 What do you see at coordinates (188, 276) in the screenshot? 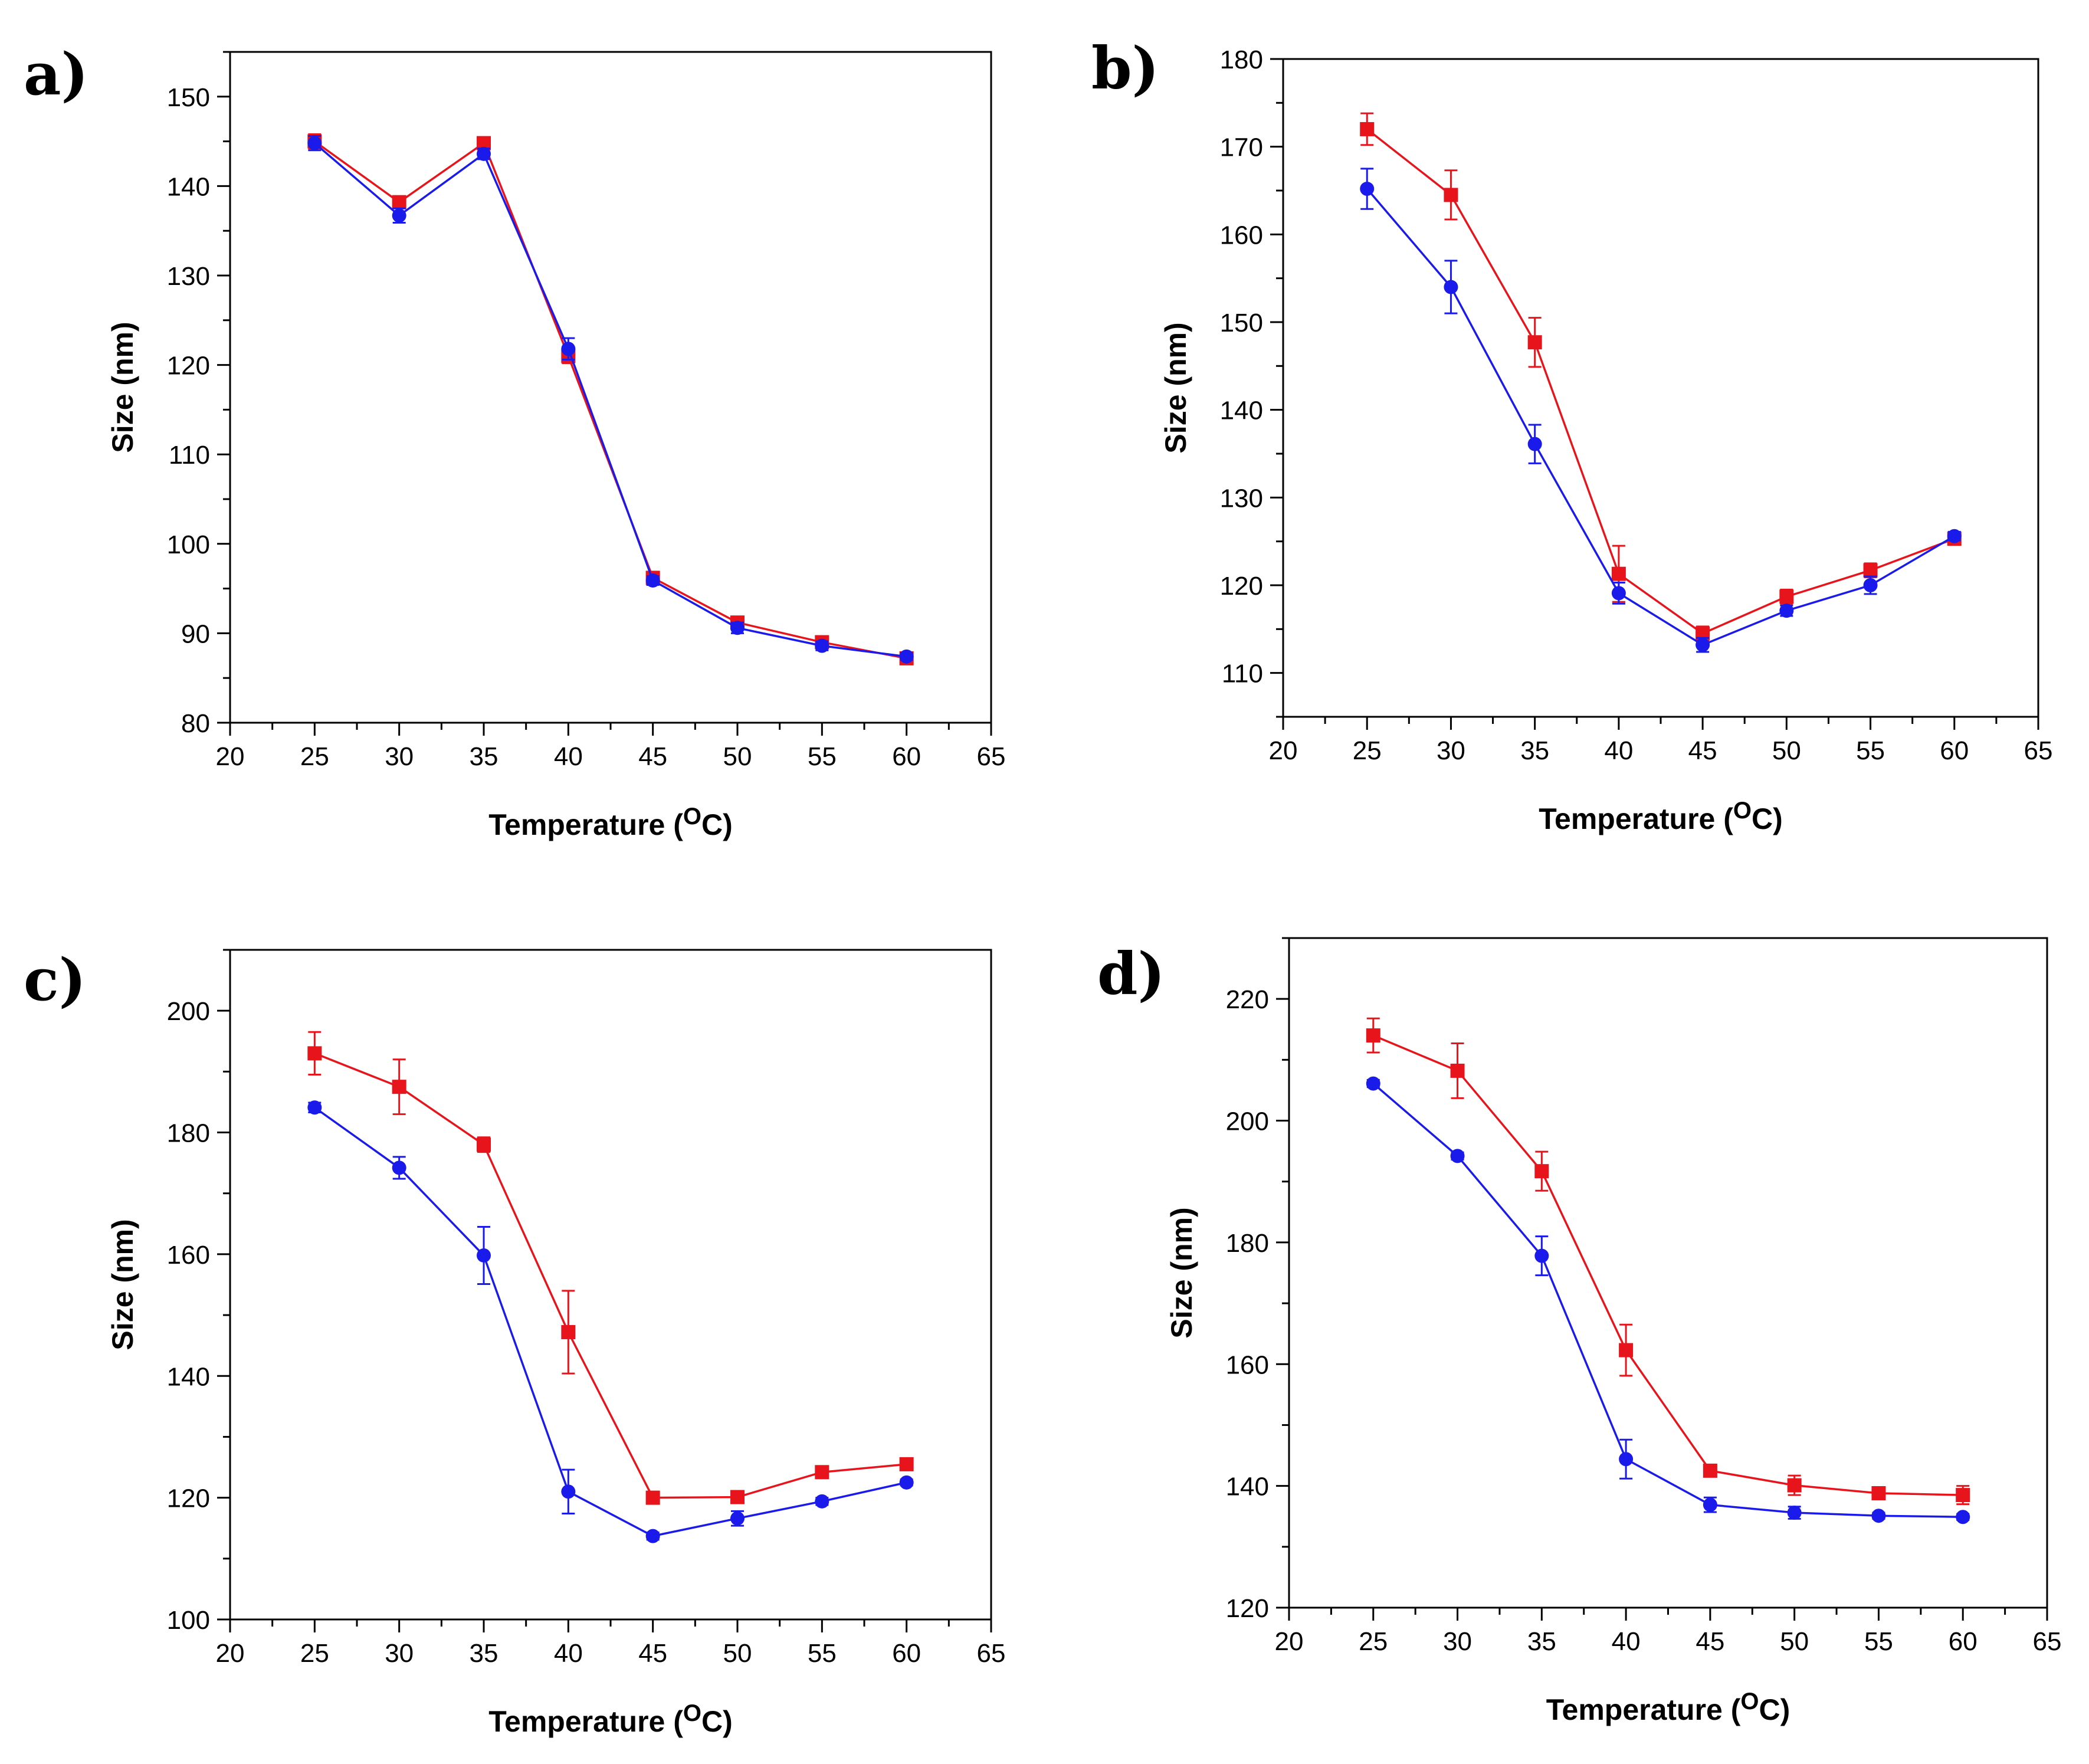
I see `y-tick-label: 130` at bounding box center [188, 276].